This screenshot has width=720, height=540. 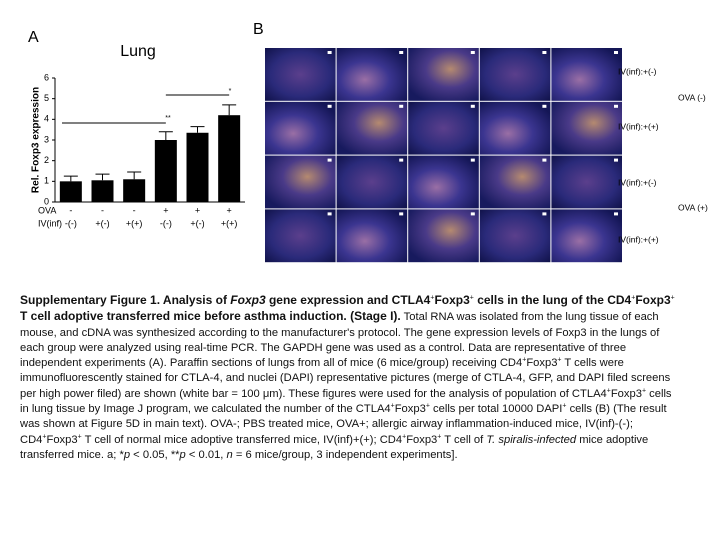 What do you see at coordinates (46, 201) in the screenshot?
I see `y-tick-label: 0` at bounding box center [46, 201].